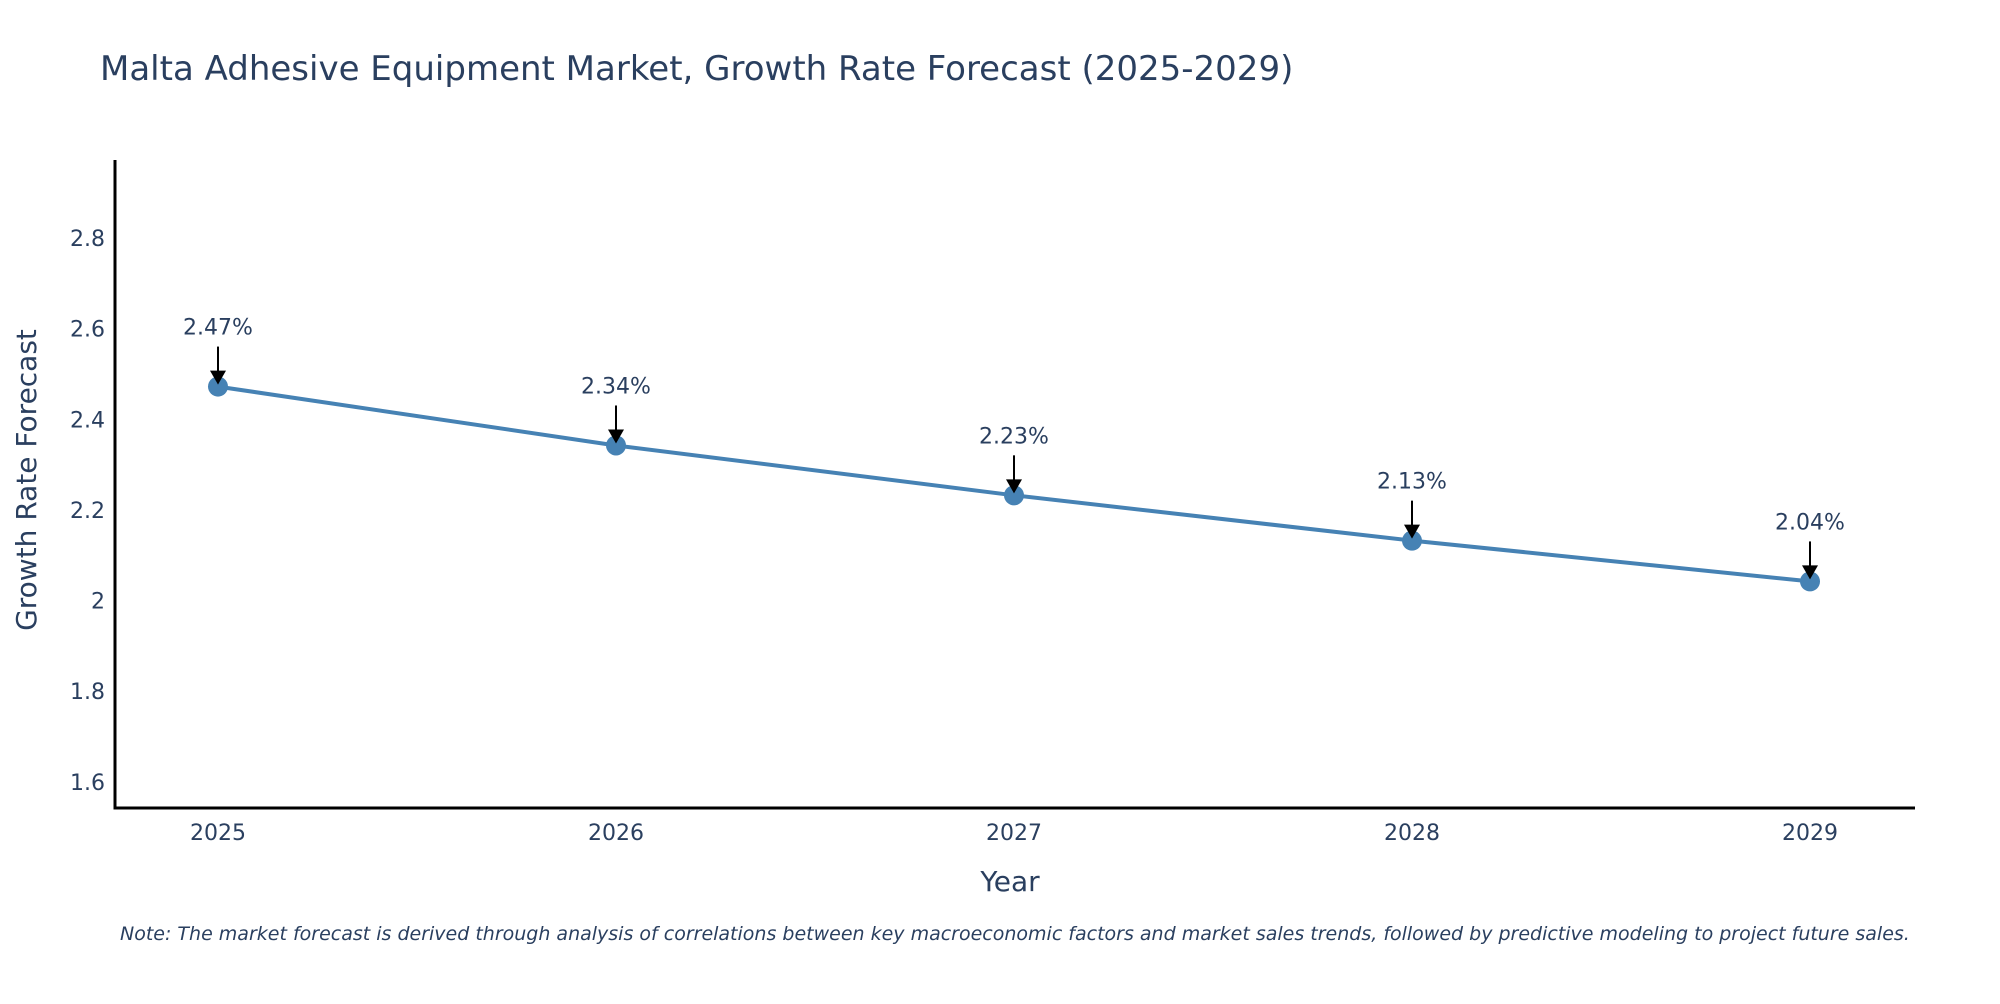 The width and height of the screenshot is (2000, 1004). I want to click on x-tick-label: 2025, so click(218, 833).